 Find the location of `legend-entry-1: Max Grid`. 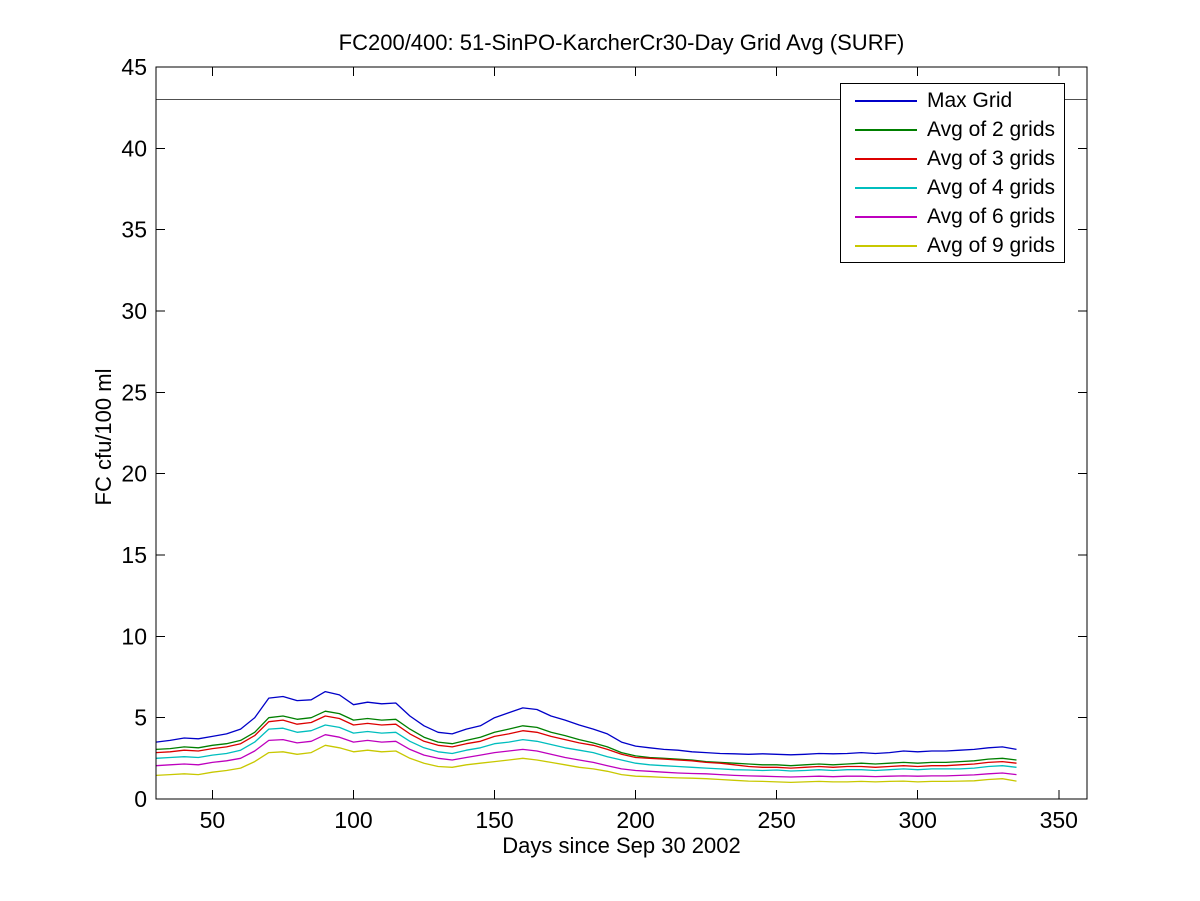

legend-entry-1: Max Grid is located at coordinates (952, 100).